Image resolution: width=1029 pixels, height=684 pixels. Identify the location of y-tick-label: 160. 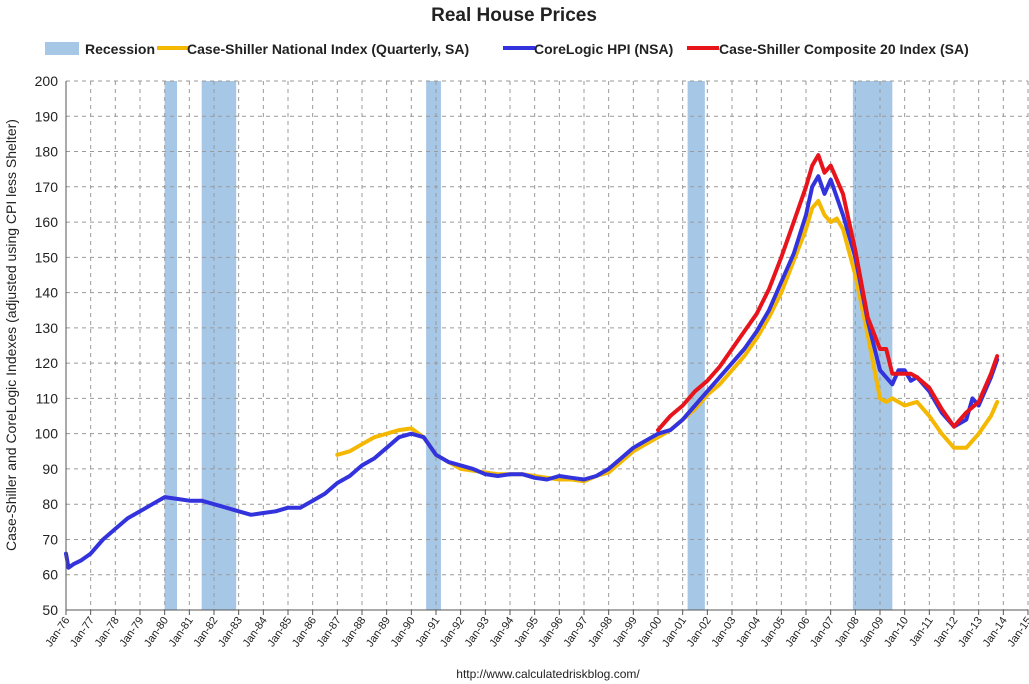
(47, 222).